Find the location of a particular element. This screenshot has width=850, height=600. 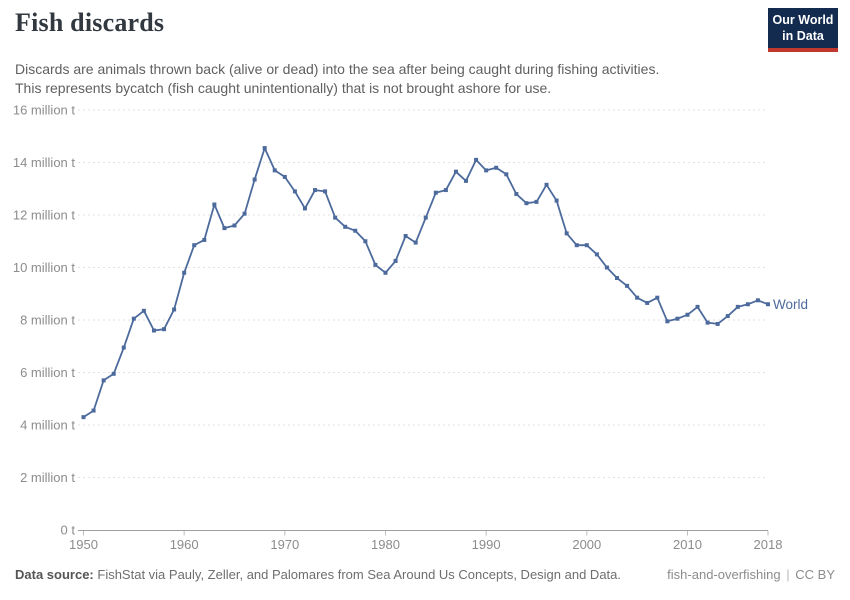

x-axis-tick-label: 2010 is located at coordinates (687, 544).